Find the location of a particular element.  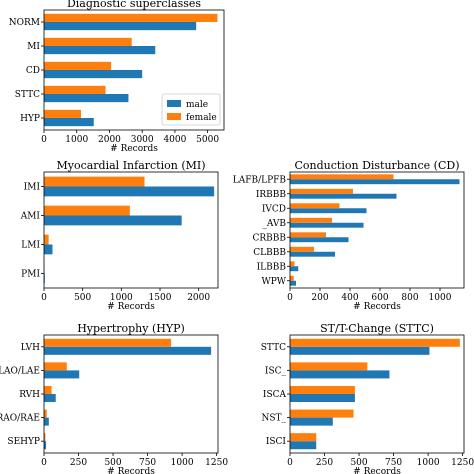

x-tick-label: 750 is located at coordinates (147, 463).